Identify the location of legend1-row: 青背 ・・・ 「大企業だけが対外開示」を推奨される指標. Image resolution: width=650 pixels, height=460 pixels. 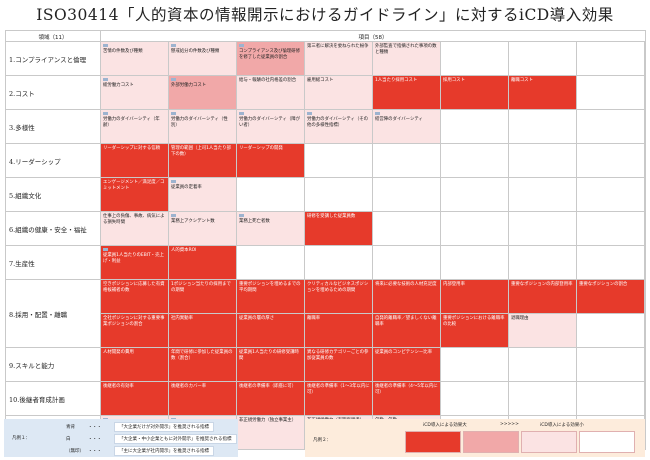
(140, 427).